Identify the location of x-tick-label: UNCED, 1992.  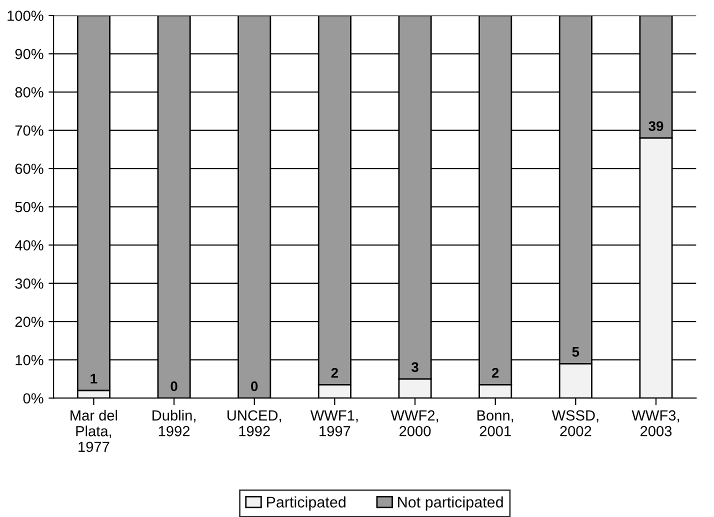
(255, 423).